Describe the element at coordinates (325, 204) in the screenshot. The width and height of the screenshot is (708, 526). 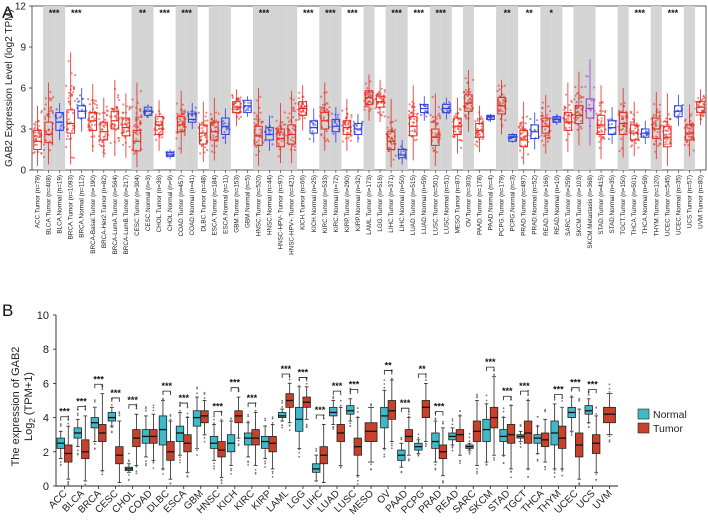
I see `panel-a-x-tick-label: KIRC.Tumor (n=533)` at that location.